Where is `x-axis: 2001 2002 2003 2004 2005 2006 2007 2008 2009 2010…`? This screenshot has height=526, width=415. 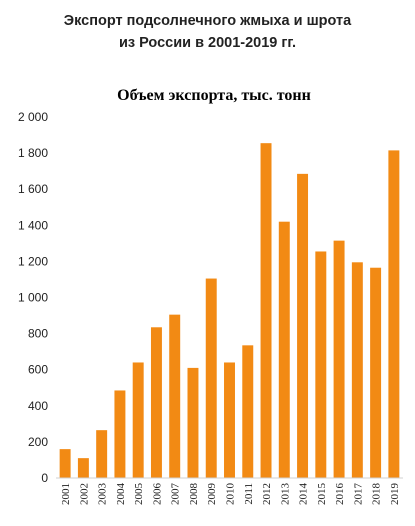 x-axis: 2001 2002 2003 2004 2005 2006 2007 2008 2009 2010… is located at coordinates (229, 491).